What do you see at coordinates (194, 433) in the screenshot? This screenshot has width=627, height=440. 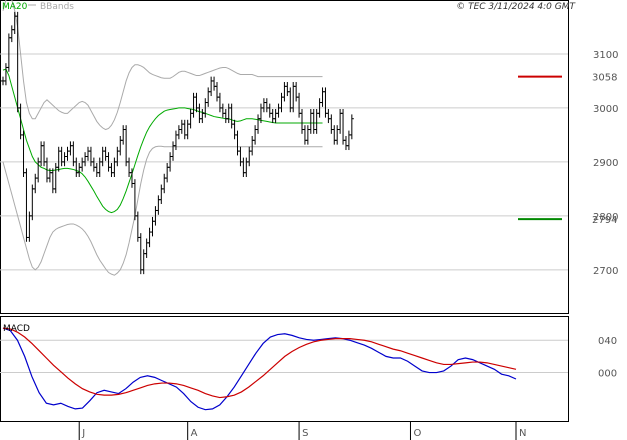 I see `date-tick-label: A` at bounding box center [194, 433].